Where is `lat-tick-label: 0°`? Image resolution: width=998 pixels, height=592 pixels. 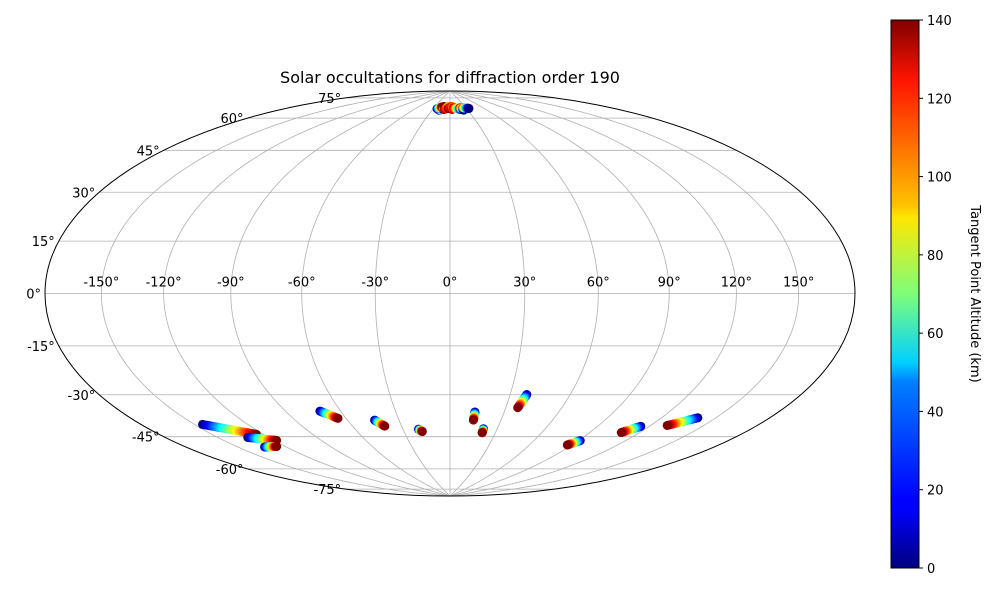 lat-tick-label: 0° is located at coordinates (33, 295).